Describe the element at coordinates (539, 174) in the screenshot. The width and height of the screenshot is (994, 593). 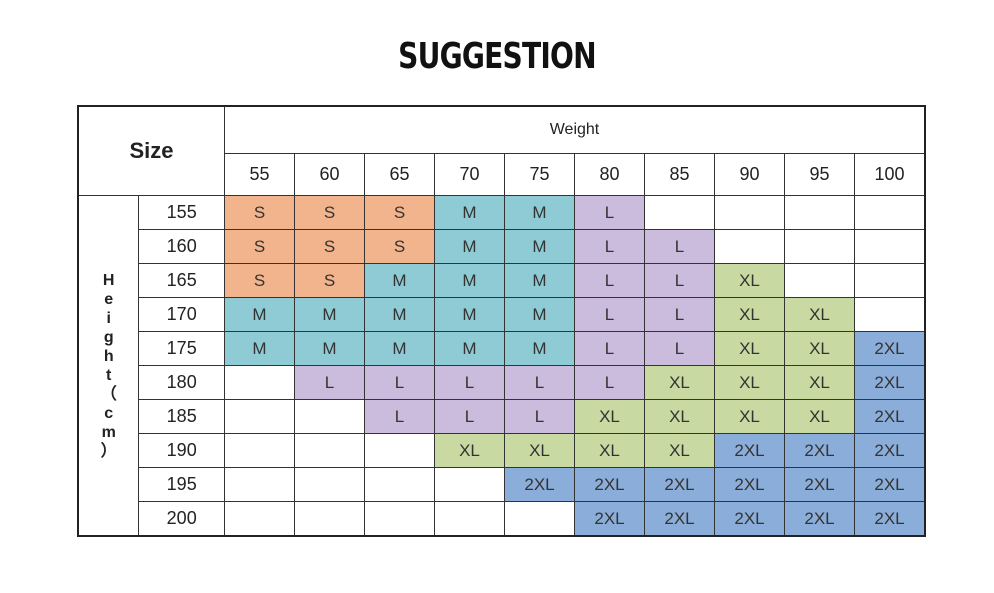
I see `weight-column-header: 75` at that location.